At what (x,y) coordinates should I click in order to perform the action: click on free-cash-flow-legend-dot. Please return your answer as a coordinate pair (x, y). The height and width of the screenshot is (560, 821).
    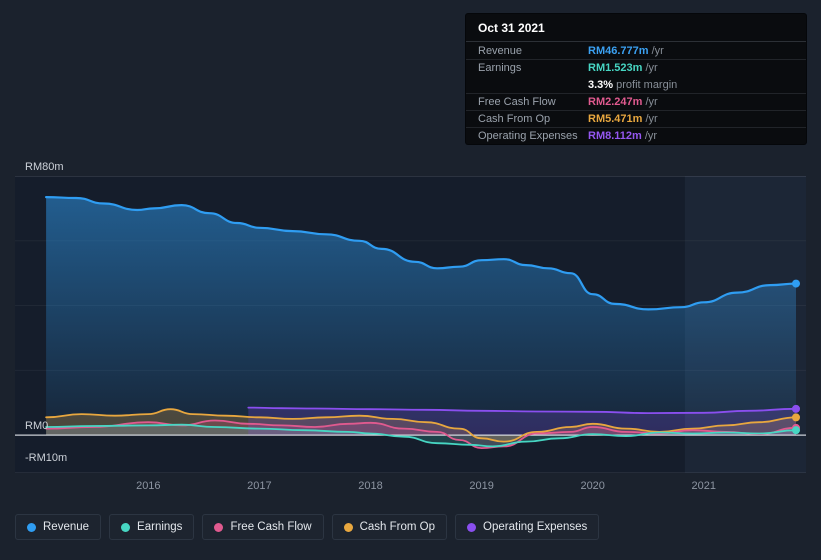
    Looking at the image, I should click on (219, 527).